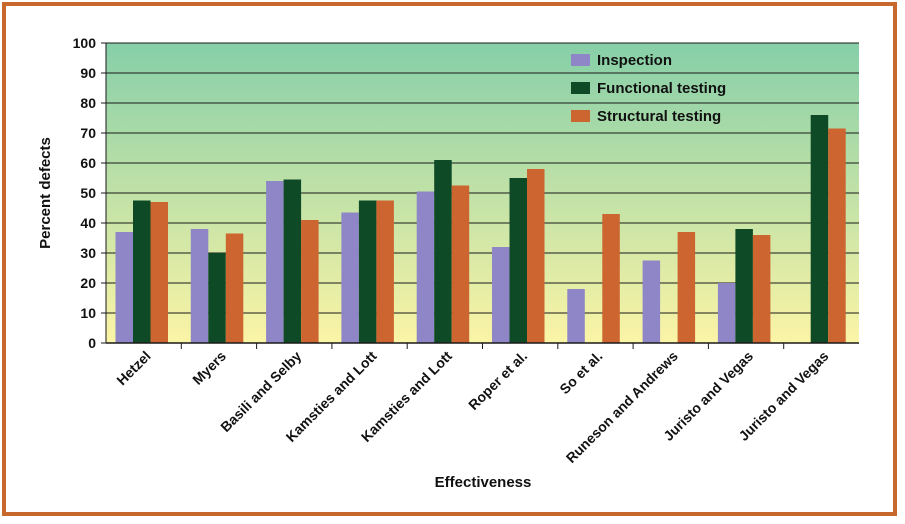 The image size is (905, 524). Describe the element at coordinates (634, 60) in the screenshot. I see `legend-label: Inspection` at that location.